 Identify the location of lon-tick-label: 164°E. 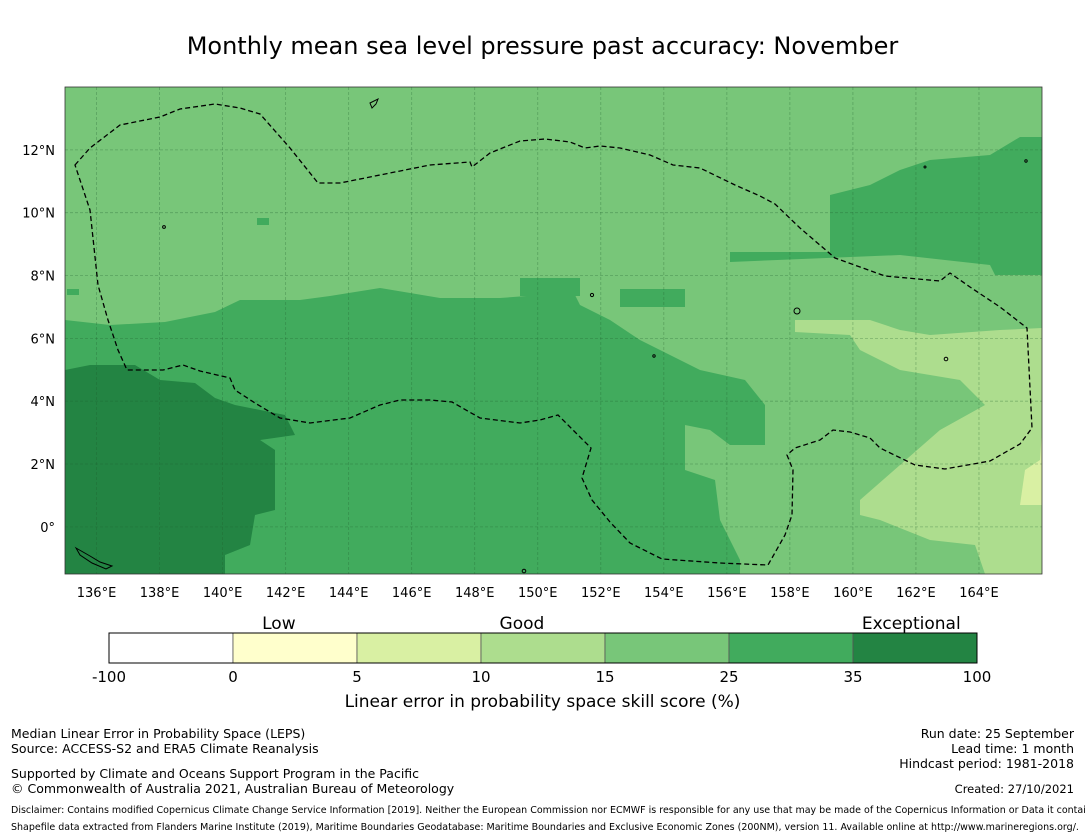
(979, 593).